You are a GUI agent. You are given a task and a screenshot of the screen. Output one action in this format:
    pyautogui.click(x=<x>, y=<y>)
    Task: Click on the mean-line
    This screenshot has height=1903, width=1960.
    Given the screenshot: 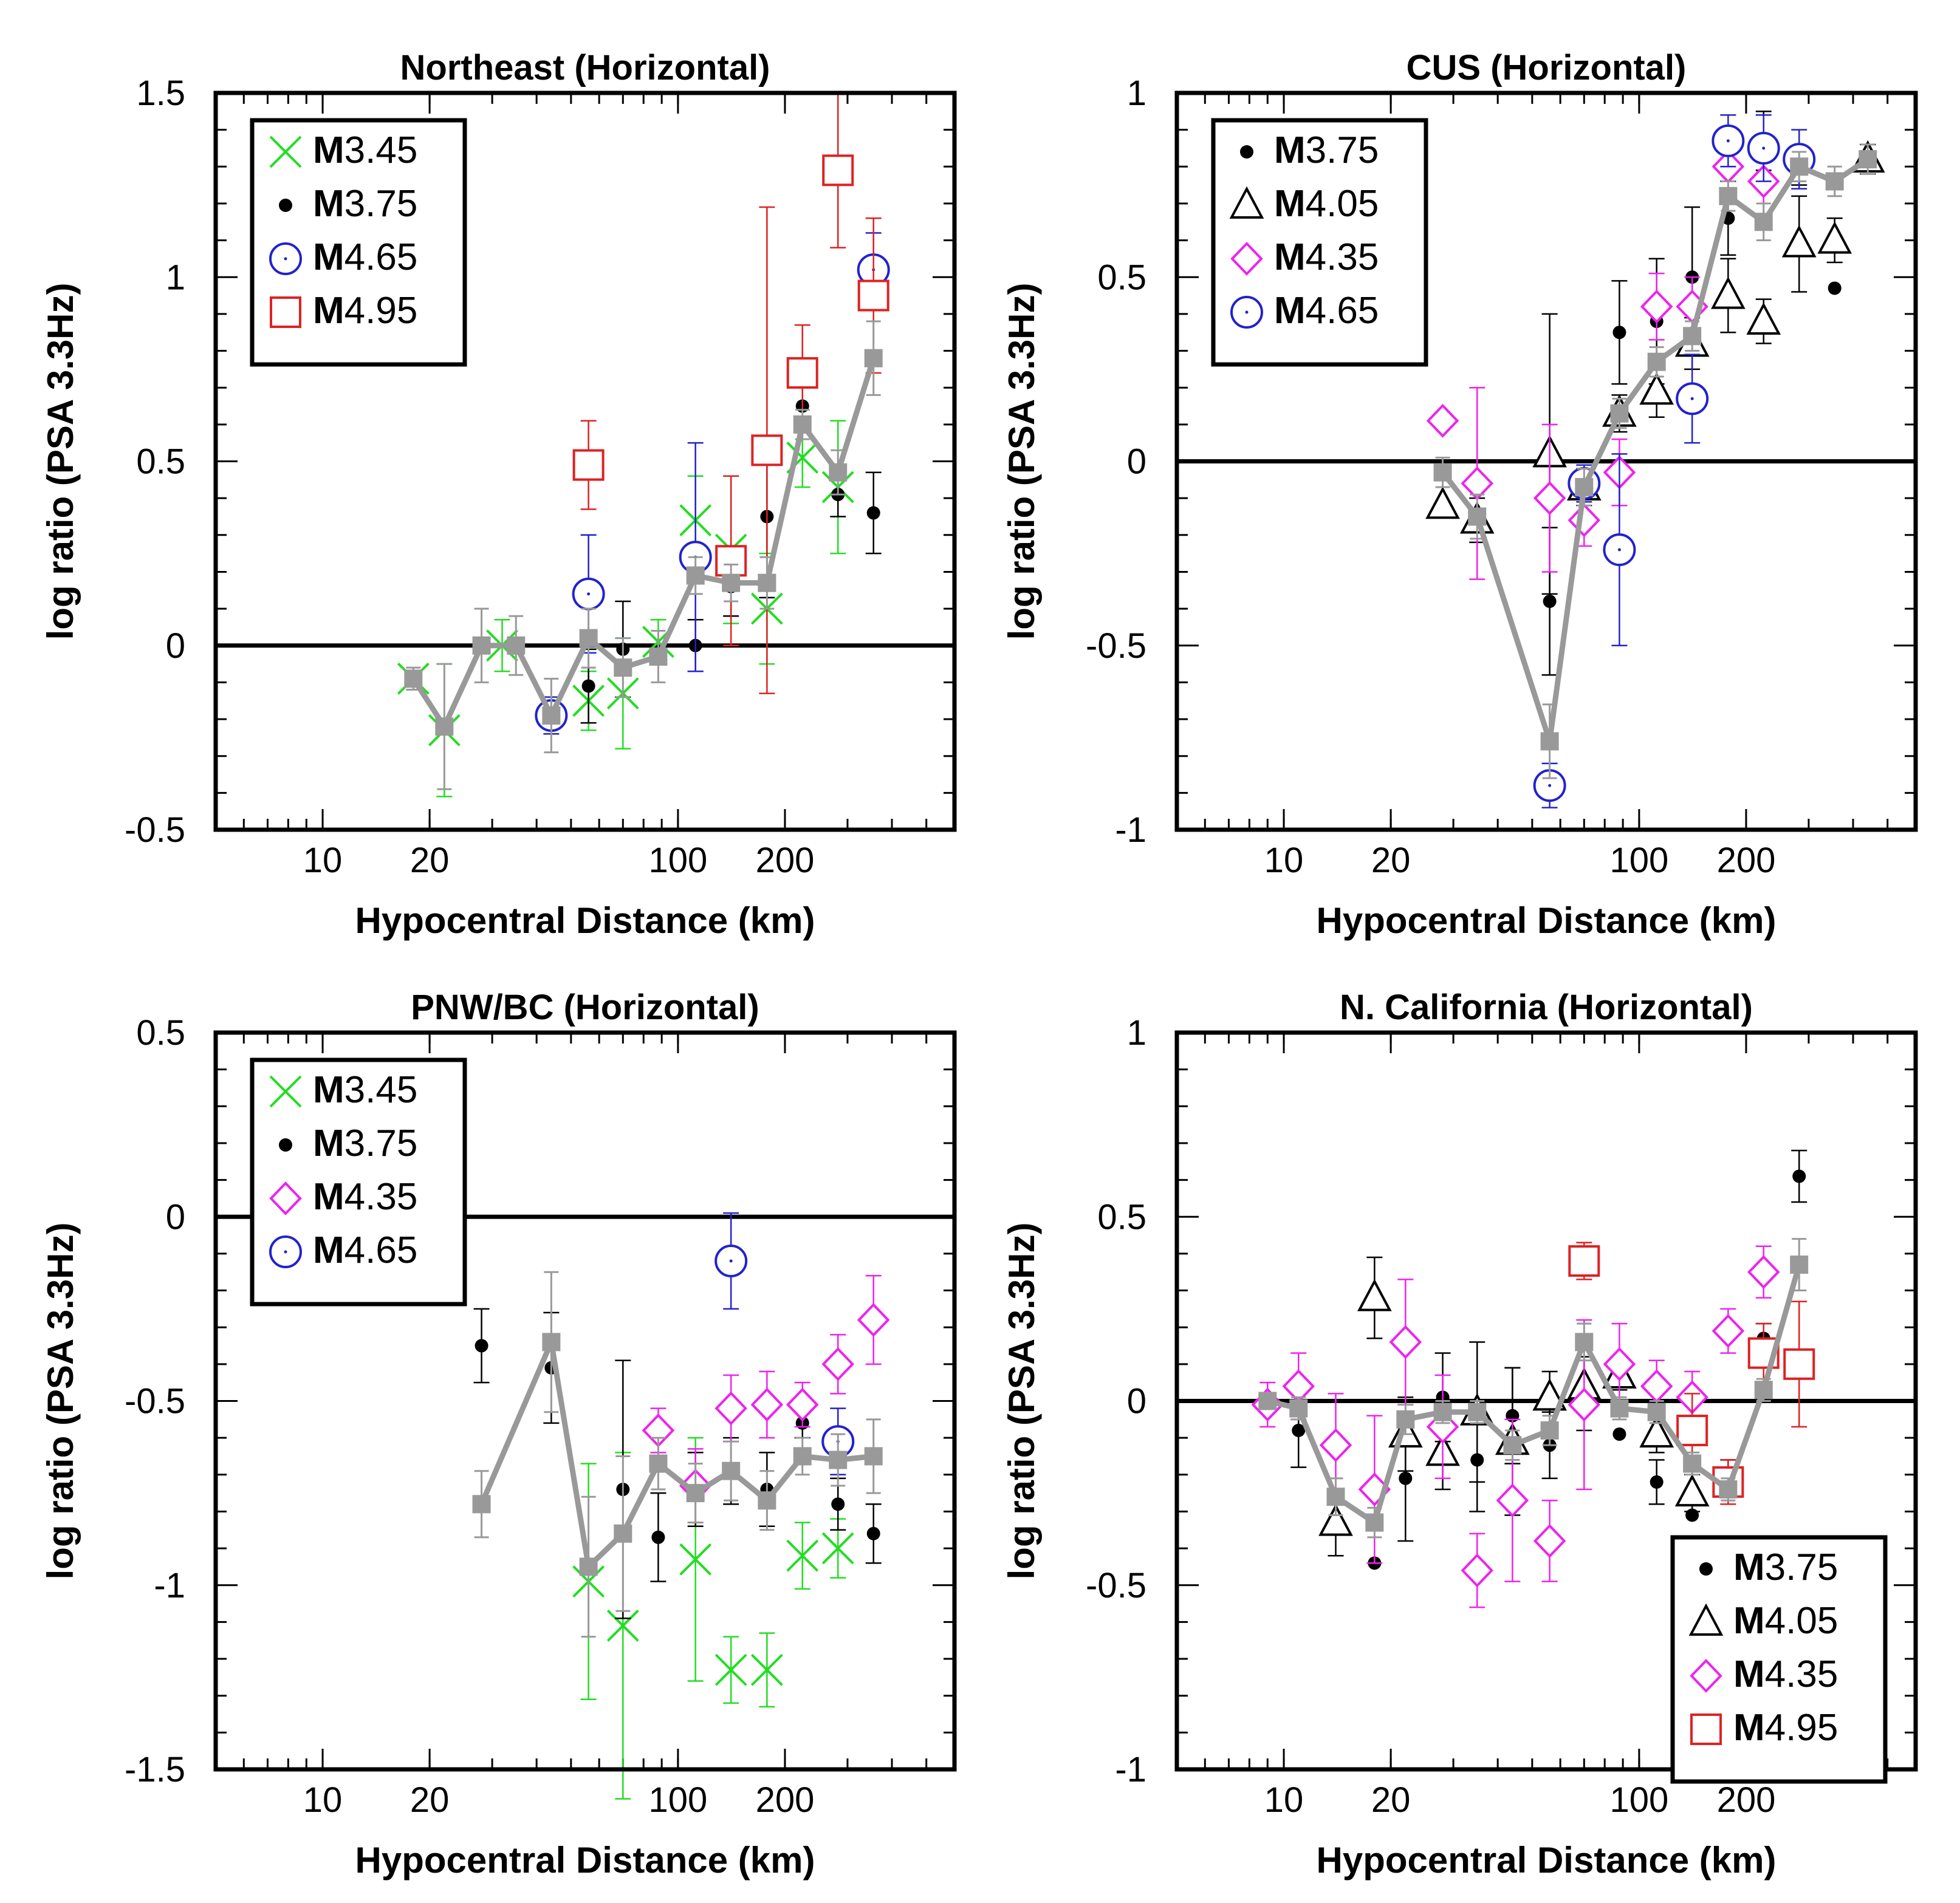 What is the action you would take?
    pyautogui.click(x=1533, y=1394)
    